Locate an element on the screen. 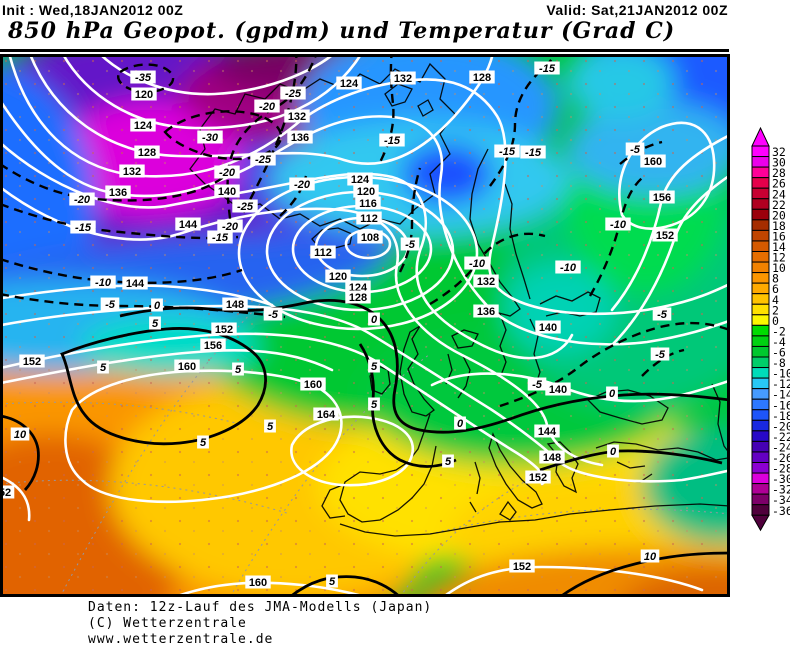 The height and width of the screenshot is (648, 790). footer-copyright: (C) Wetterzentrale is located at coordinates (167, 623).